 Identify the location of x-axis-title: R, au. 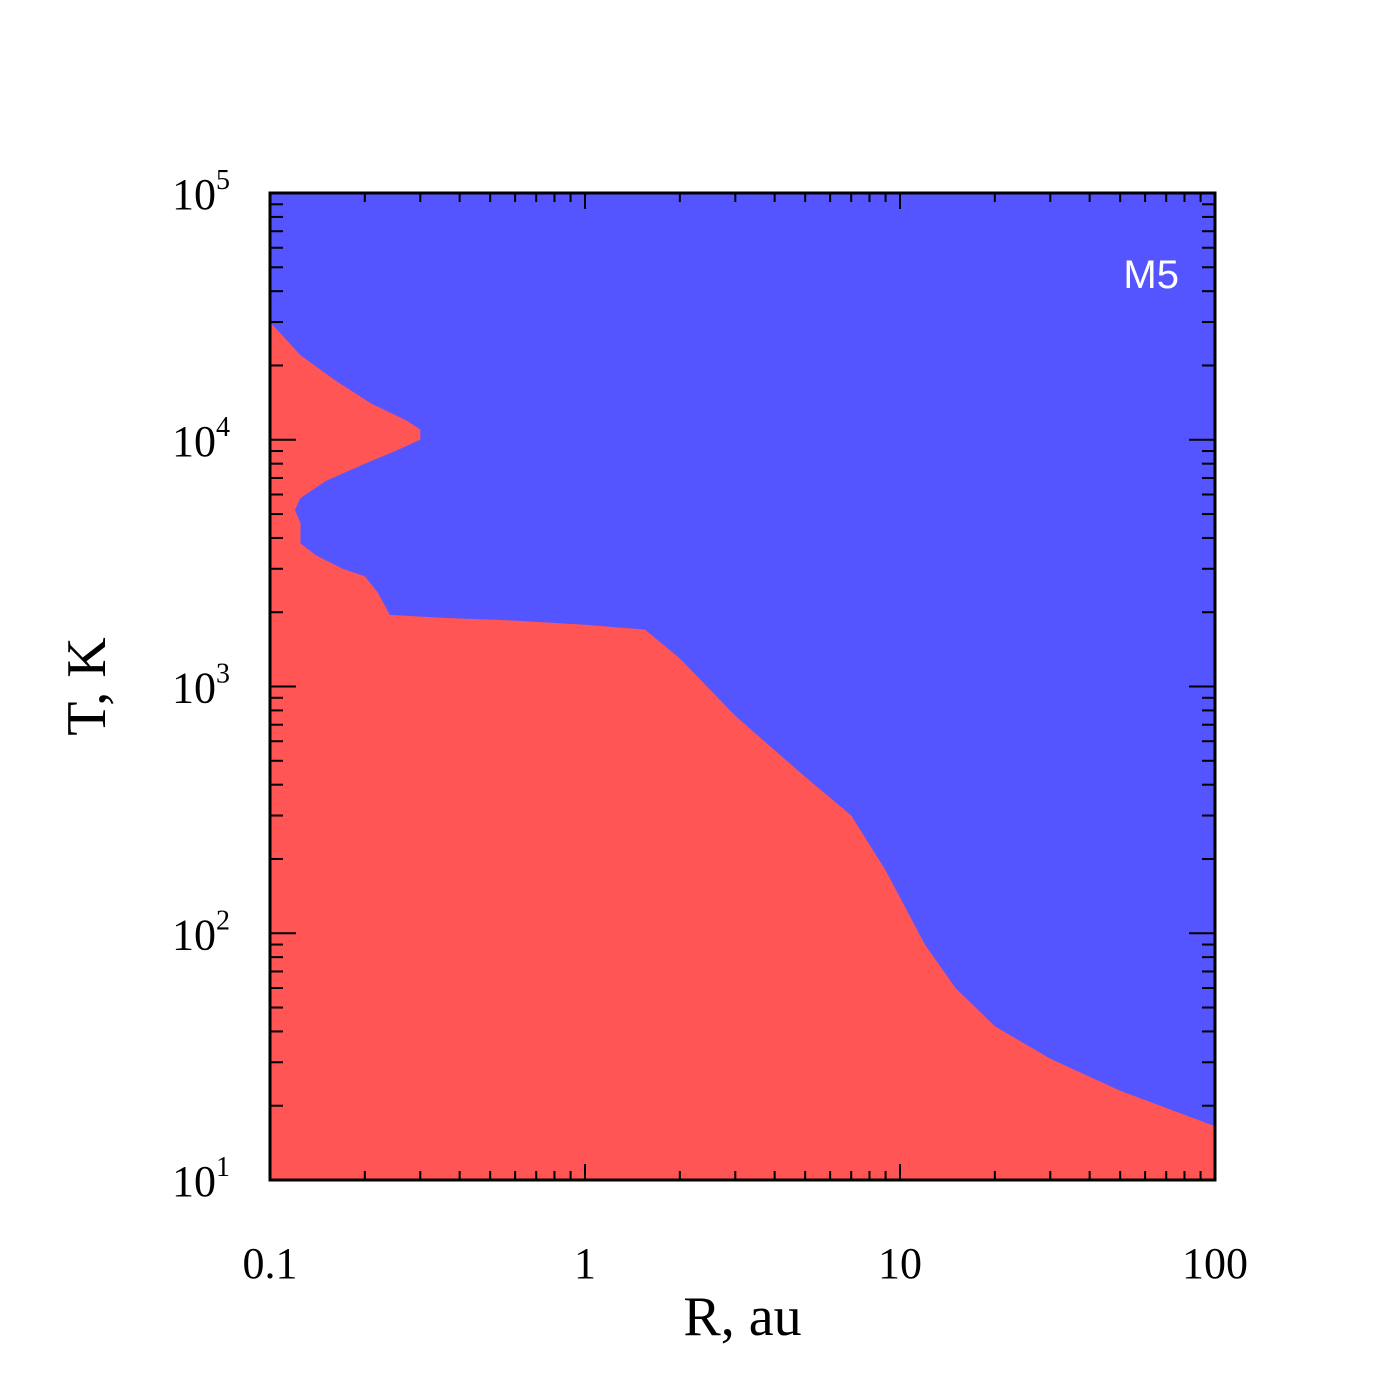
(742, 1317).